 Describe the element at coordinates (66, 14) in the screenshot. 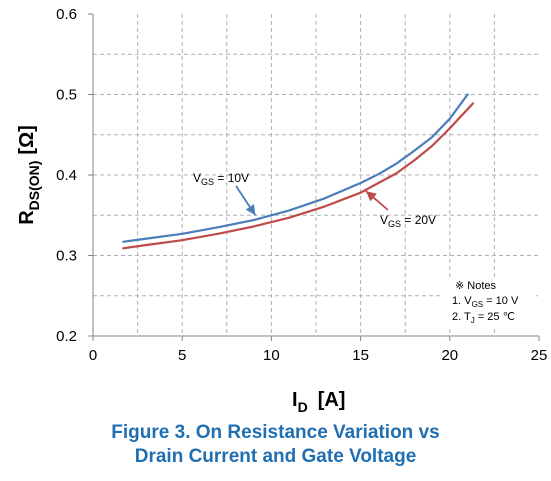

I see `y-tick-label: 0.6` at that location.